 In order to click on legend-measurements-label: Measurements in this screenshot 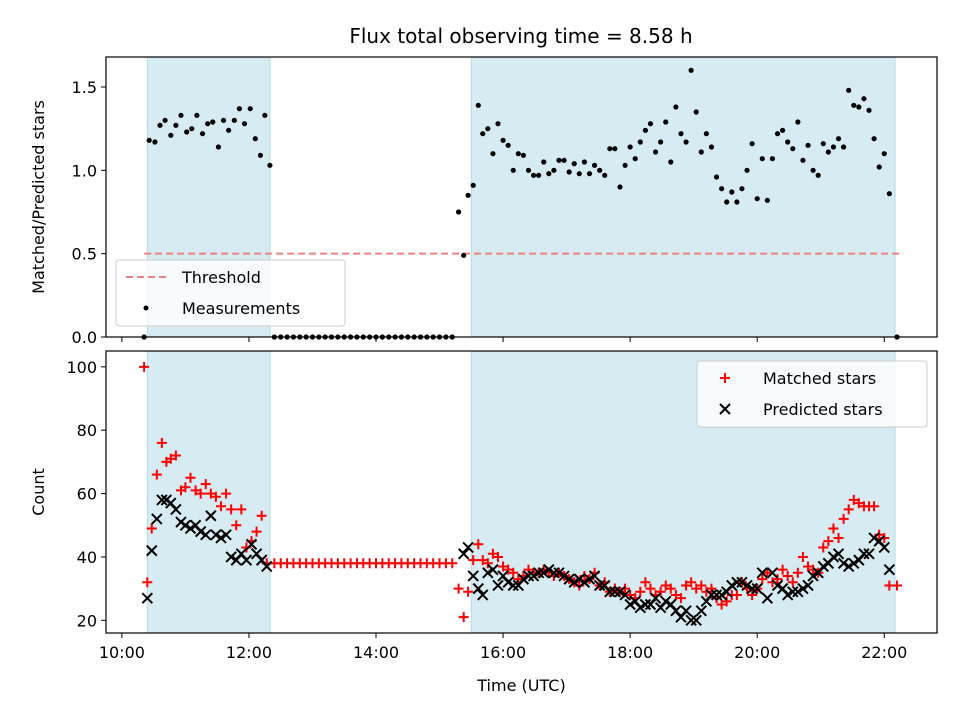, I will do `click(241, 308)`.